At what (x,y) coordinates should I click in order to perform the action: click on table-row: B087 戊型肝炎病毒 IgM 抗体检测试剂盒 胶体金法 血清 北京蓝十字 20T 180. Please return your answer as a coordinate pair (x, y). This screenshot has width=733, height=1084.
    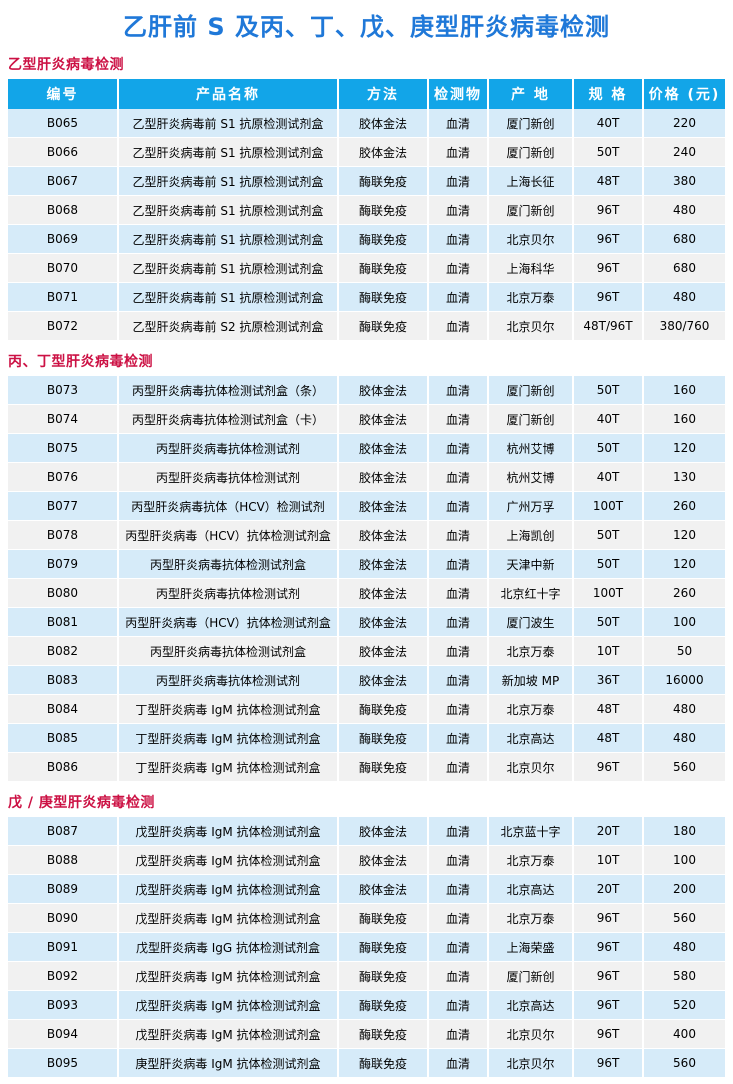
    Looking at the image, I should click on (366, 831).